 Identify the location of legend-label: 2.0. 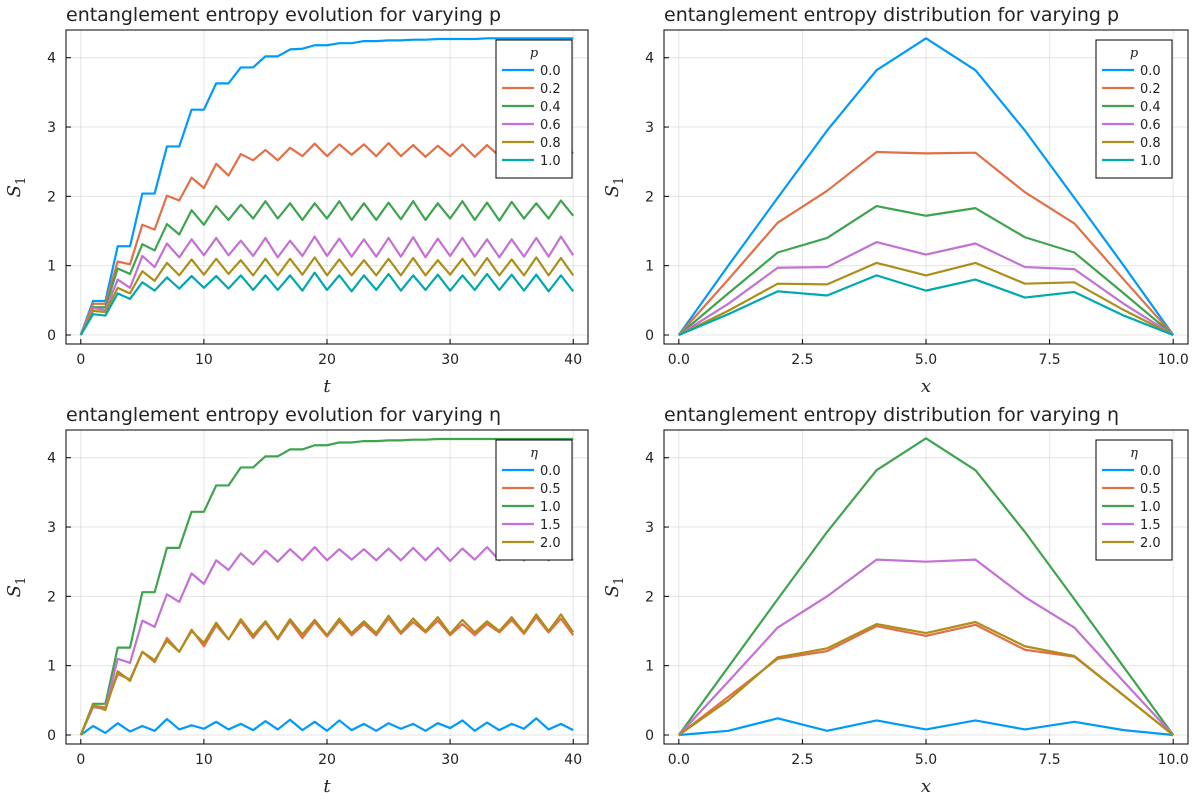
(1150, 543).